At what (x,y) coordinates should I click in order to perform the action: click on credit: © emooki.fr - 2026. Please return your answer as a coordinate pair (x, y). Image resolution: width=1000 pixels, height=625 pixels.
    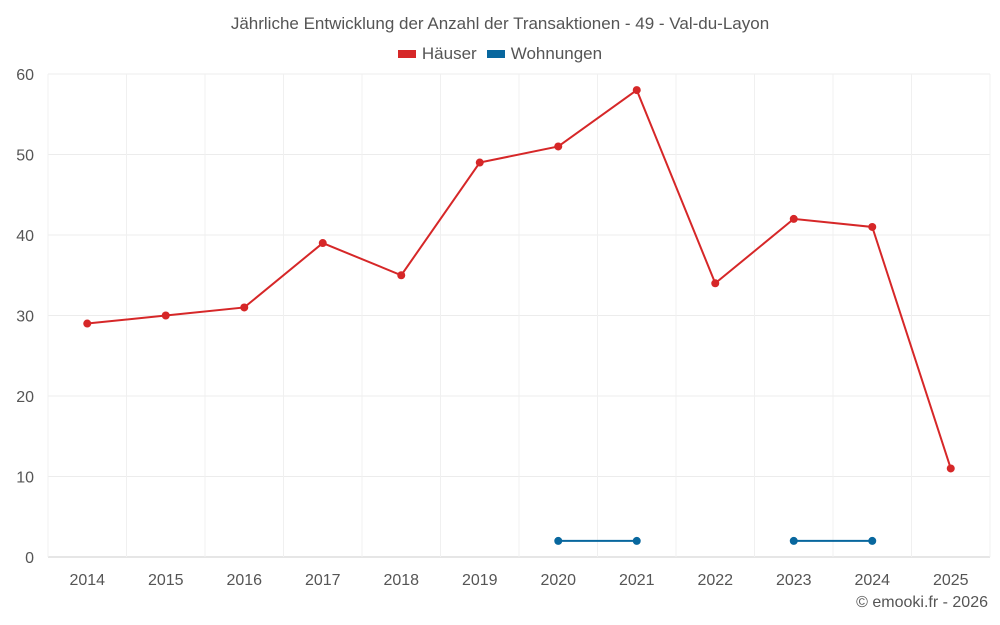
    Looking at the image, I should click on (922, 602).